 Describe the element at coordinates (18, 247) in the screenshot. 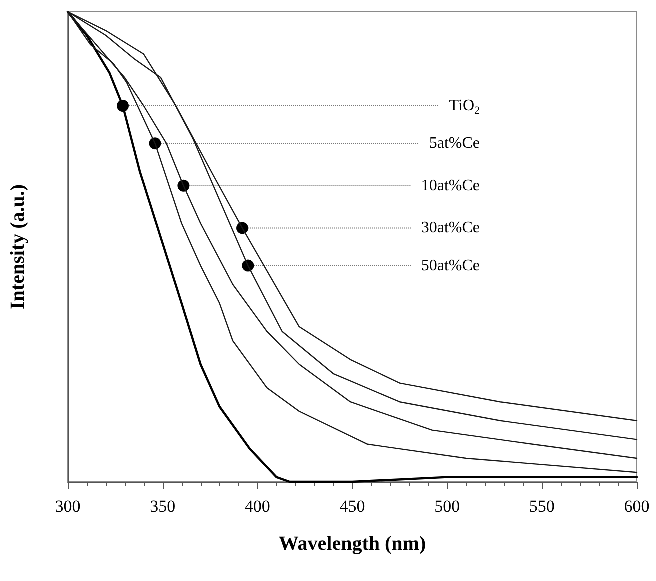

I see `y-axis-title: Intensity (a.u.)` at that location.